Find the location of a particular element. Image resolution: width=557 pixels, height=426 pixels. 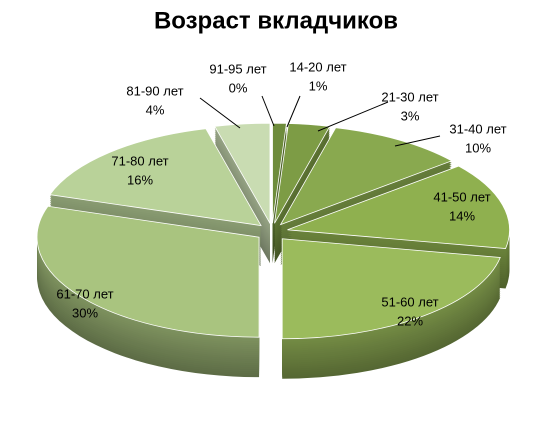

category-label: 71-80 лет is located at coordinates (139, 160).